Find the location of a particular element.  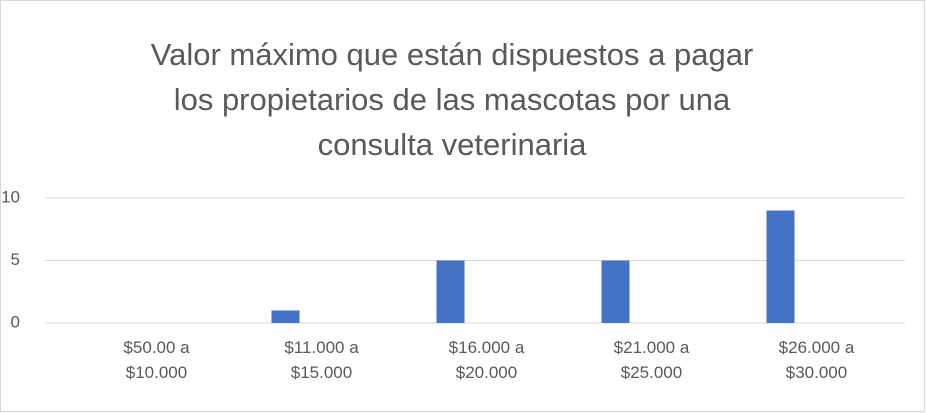

x-tick-box: $21.000 a $25.000 is located at coordinates (651, 360).